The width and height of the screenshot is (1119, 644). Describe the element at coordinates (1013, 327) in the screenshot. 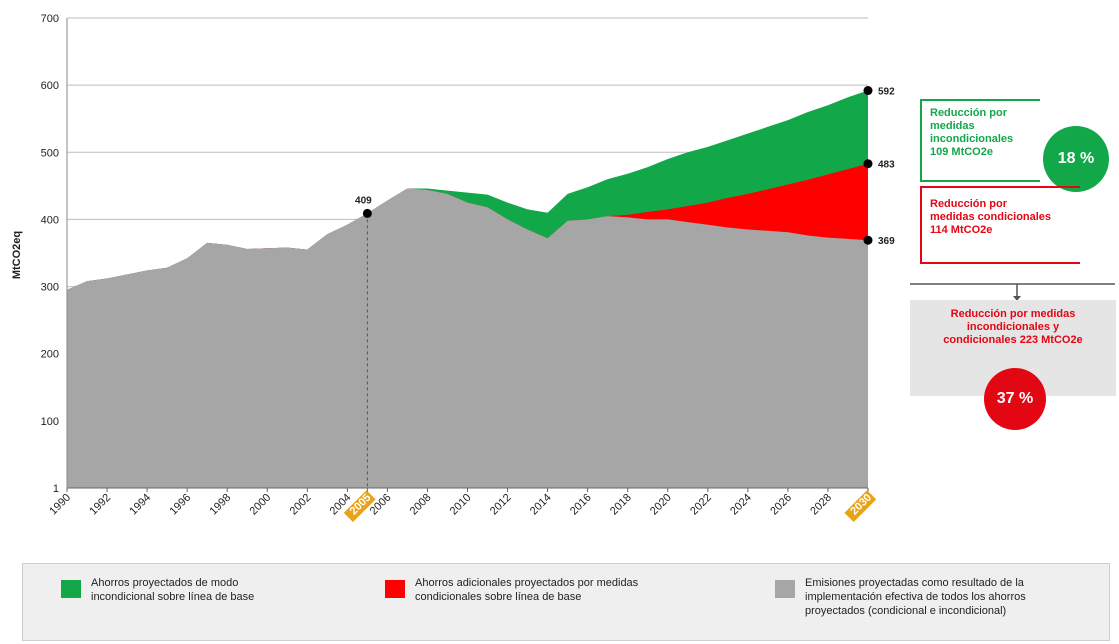

I see `combined-line2: incondicionales y` at that location.